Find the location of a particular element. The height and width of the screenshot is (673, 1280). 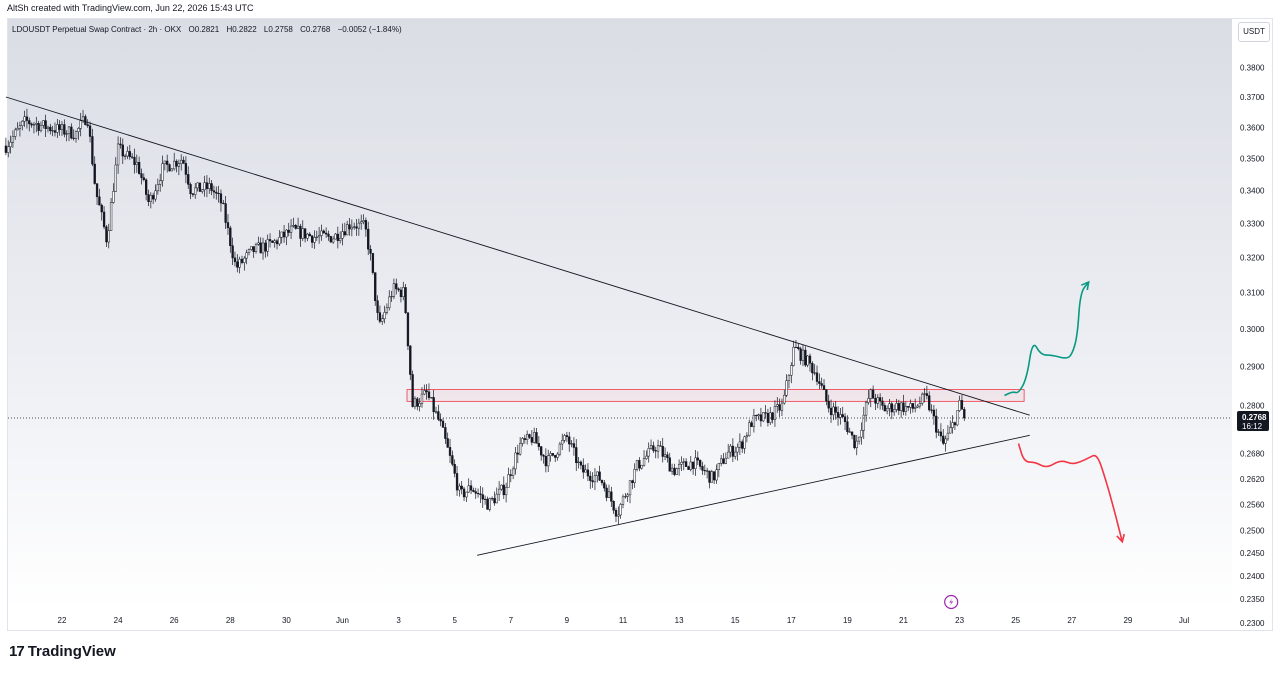

last-price-countdown: 16:12 is located at coordinates (1252, 426).